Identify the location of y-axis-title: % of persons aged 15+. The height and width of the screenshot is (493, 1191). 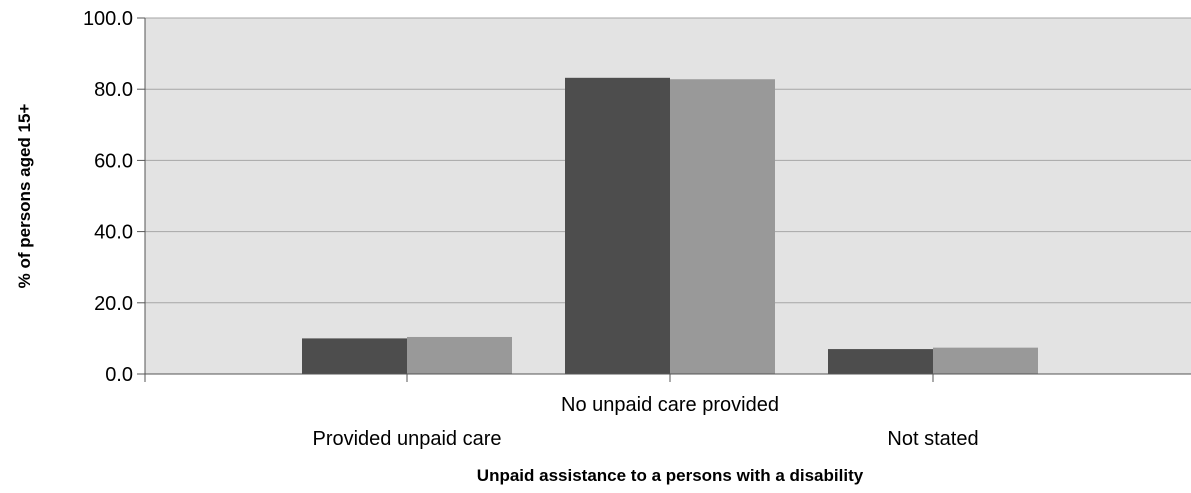
(24, 196).